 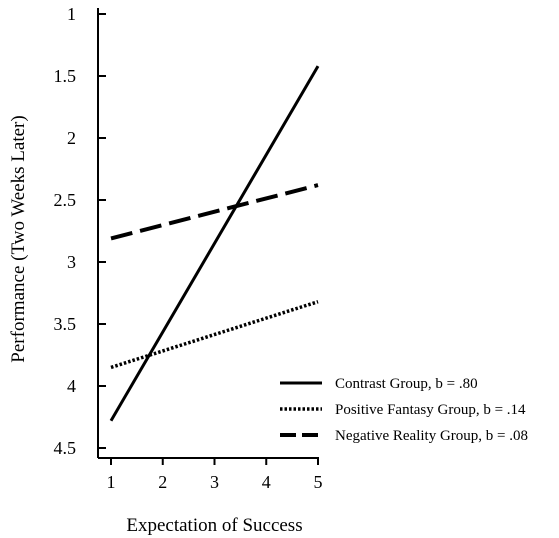 I want to click on y-tick-label: 2.5, so click(x=65, y=200).